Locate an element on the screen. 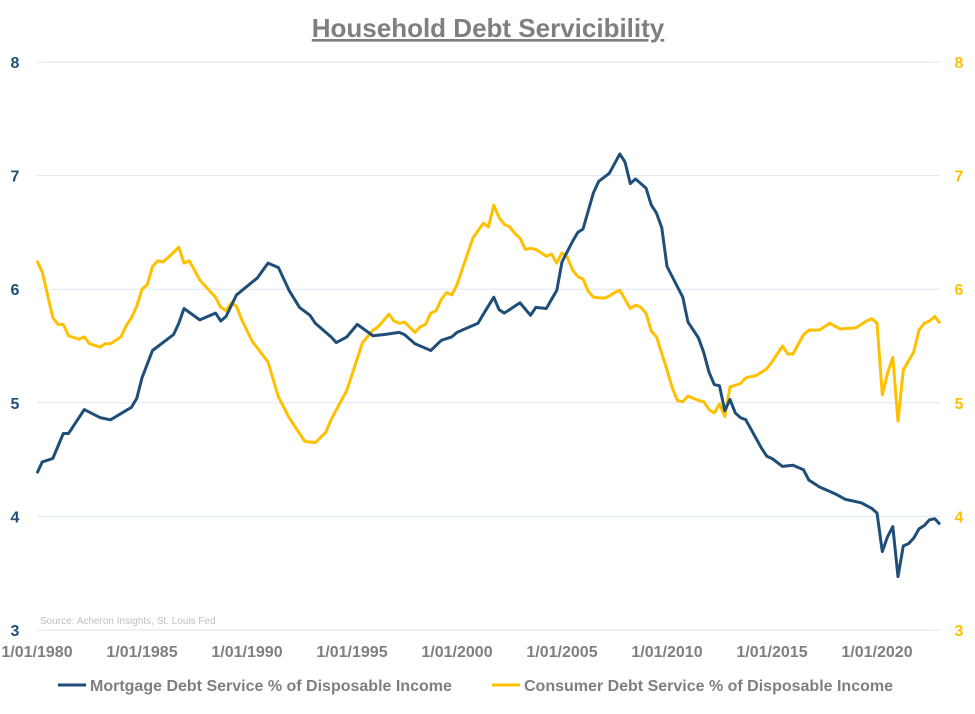 The height and width of the screenshot is (714, 975). source-note: Source: Acheron Insights, St. Louis Fed is located at coordinates (128, 621).